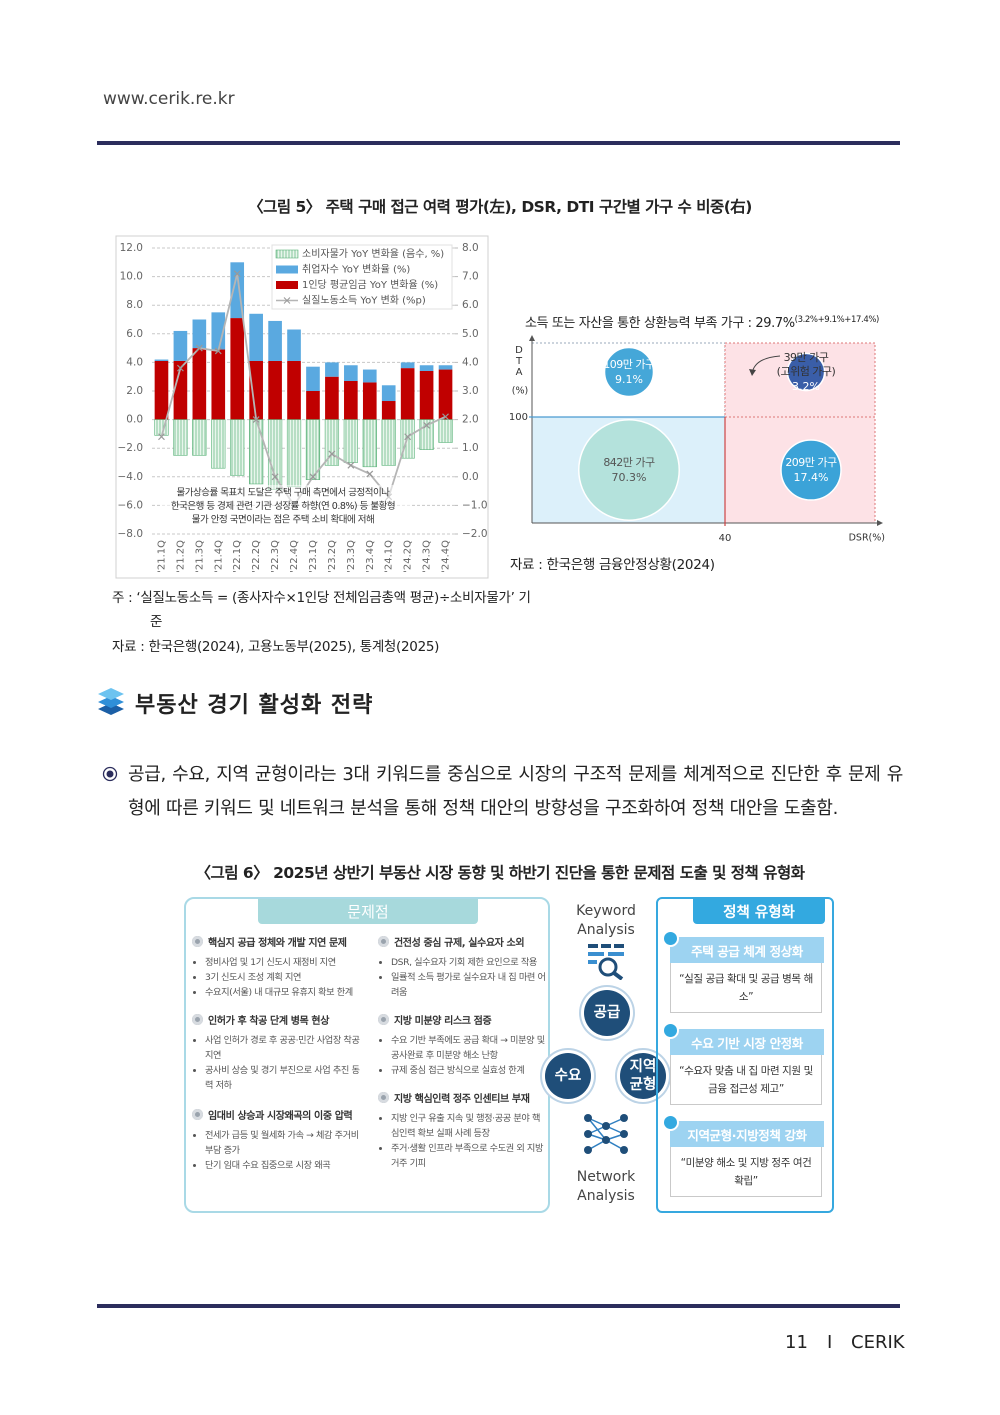 The height and width of the screenshot is (1415, 1000). What do you see at coordinates (470, 305) in the screenshot?
I see `y2-tick-label: 6.0` at bounding box center [470, 305].